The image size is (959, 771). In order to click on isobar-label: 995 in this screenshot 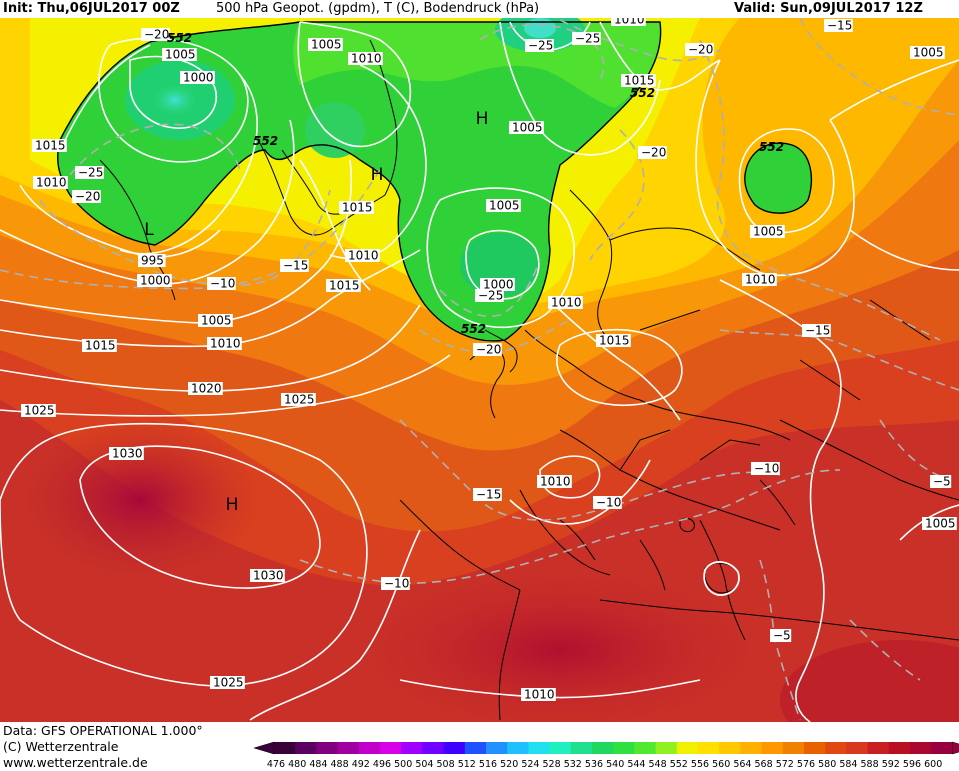, I will do `click(152, 261)`.